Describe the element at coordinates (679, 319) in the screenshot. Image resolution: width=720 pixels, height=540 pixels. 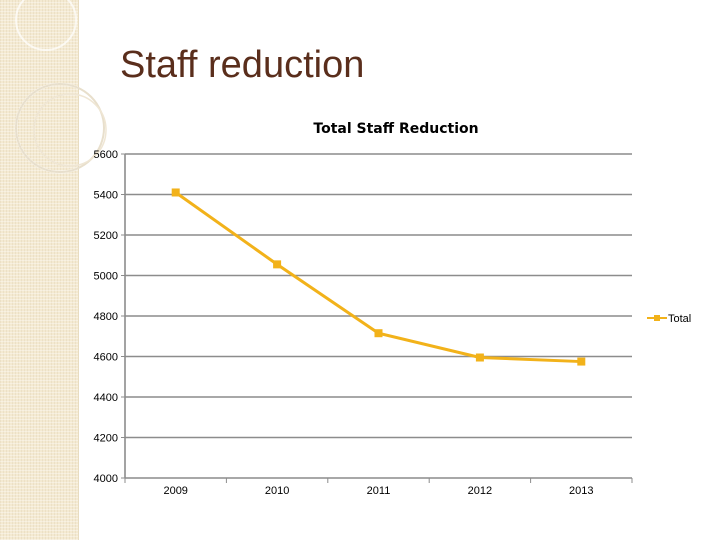
I see `legend-label: Total` at that location.